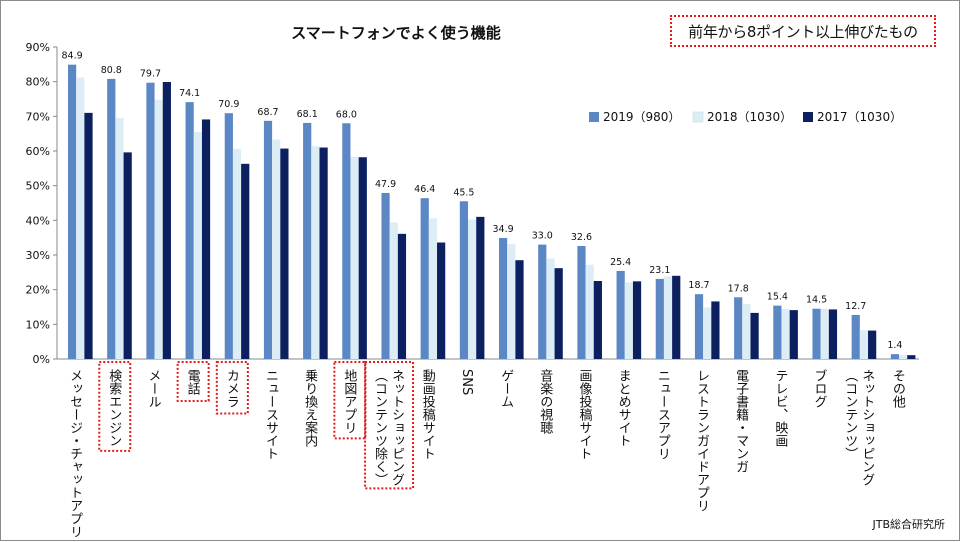 The height and width of the screenshot is (542, 960). Describe the element at coordinates (396, 33) in the screenshot. I see `chart-title: スマートフォンでよく使う機能` at that location.